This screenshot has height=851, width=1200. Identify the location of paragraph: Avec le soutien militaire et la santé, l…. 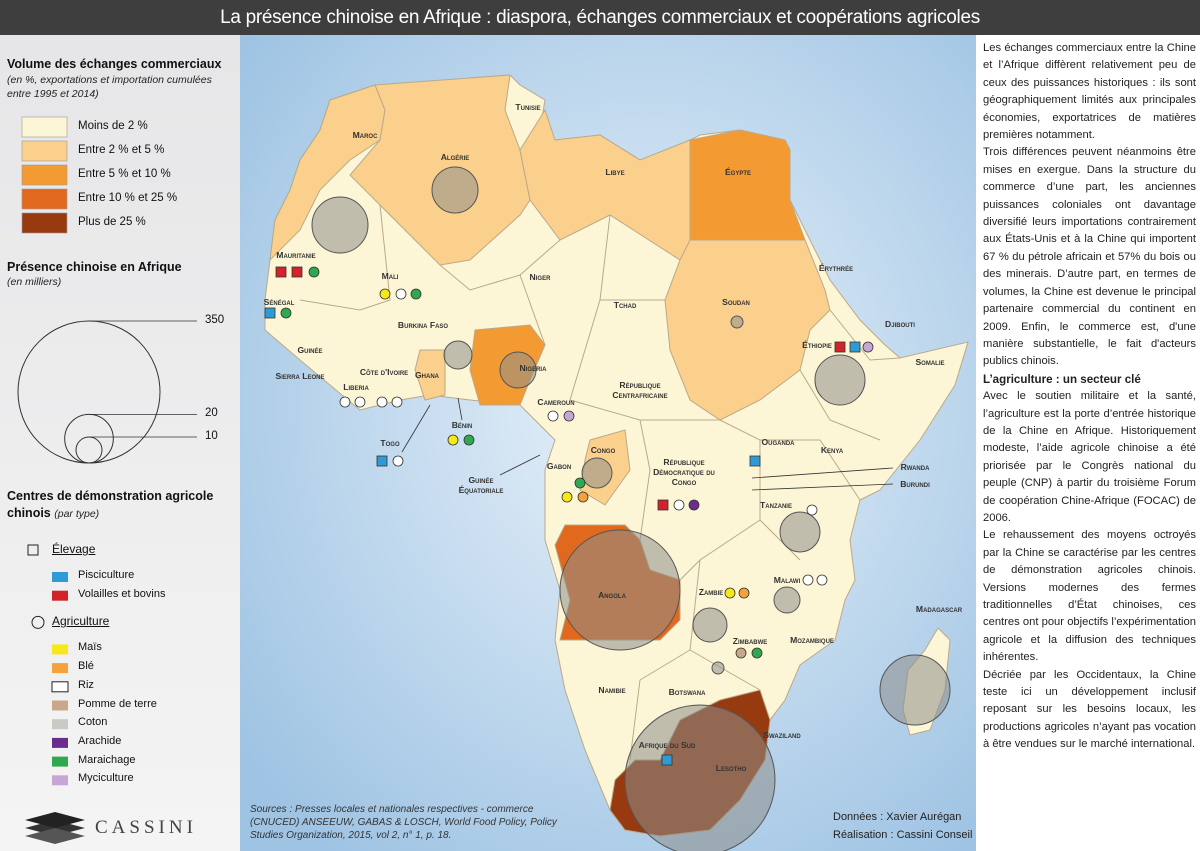
(1089, 457).